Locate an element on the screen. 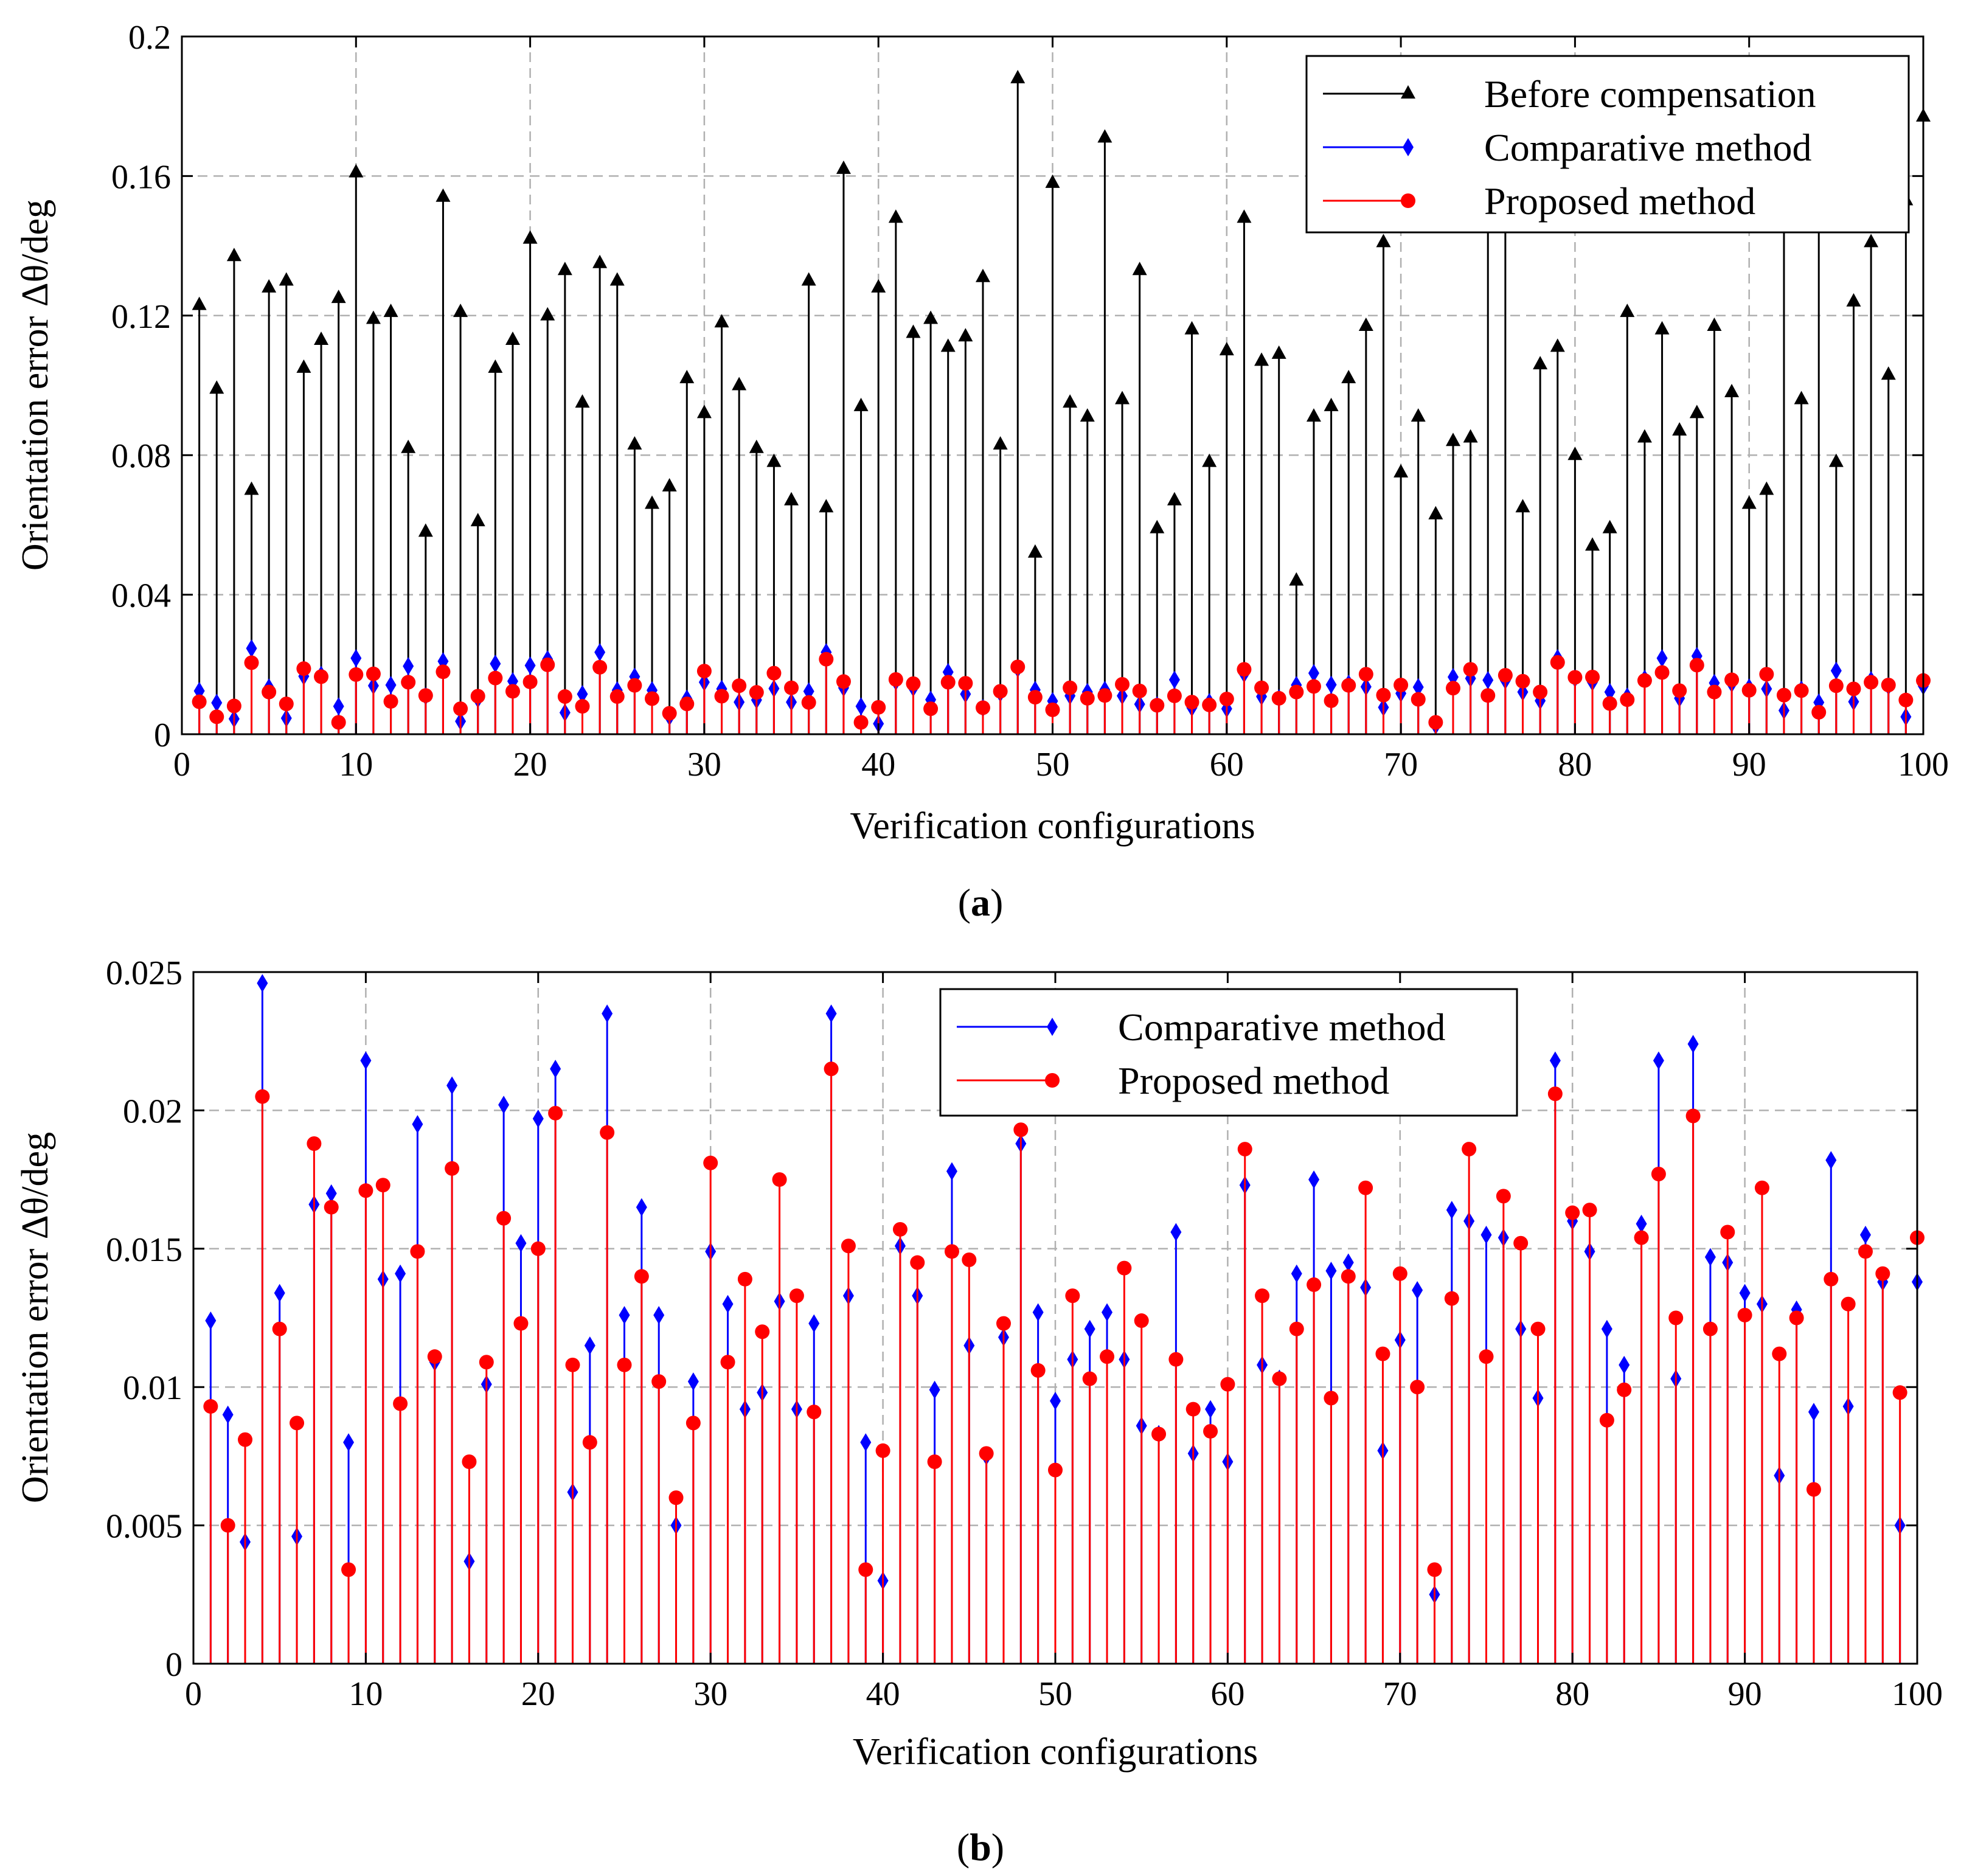  legend-item: Comparative method is located at coordinates (1567, 147).